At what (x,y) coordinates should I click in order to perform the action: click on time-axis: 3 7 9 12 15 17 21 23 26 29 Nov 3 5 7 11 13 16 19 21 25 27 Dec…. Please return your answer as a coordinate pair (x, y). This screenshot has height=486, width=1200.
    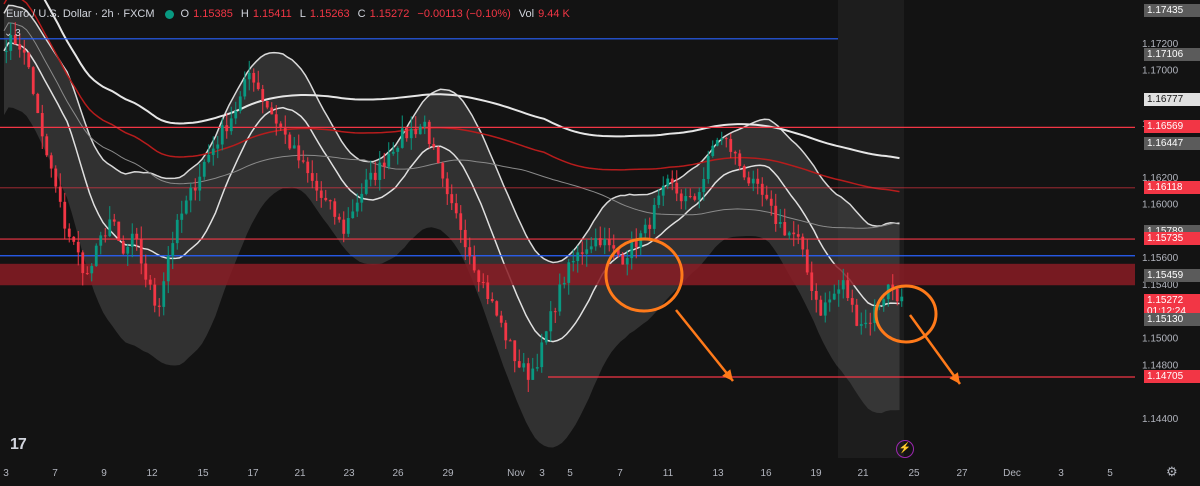
    Looking at the image, I should click on (600, 473).